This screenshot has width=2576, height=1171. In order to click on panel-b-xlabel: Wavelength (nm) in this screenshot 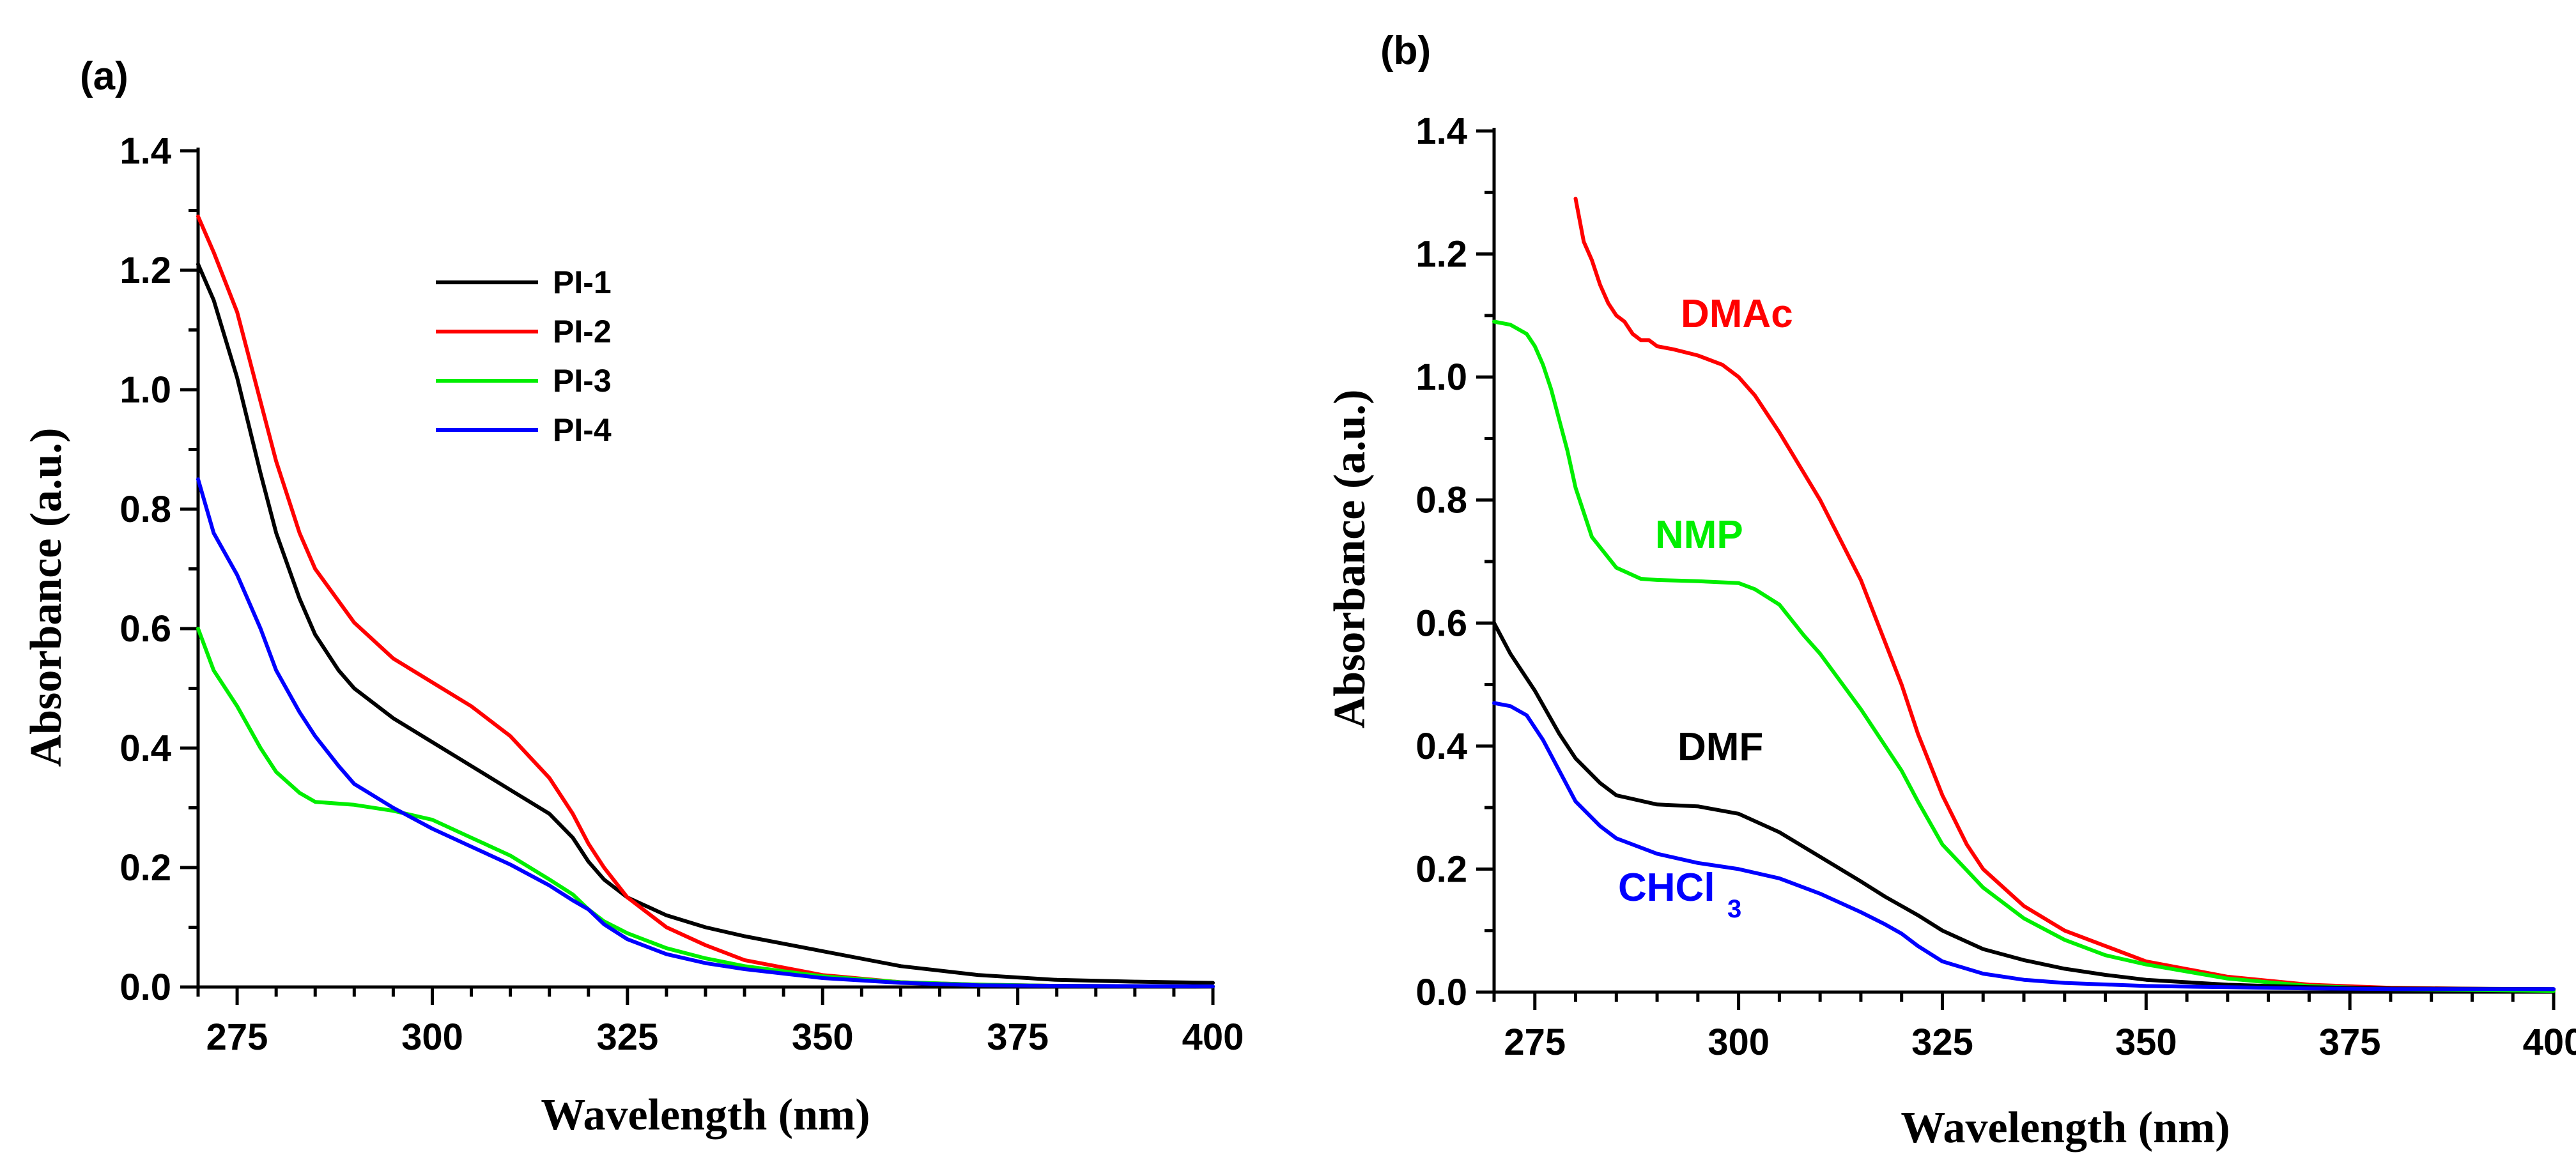, I will do `click(2065, 1127)`.